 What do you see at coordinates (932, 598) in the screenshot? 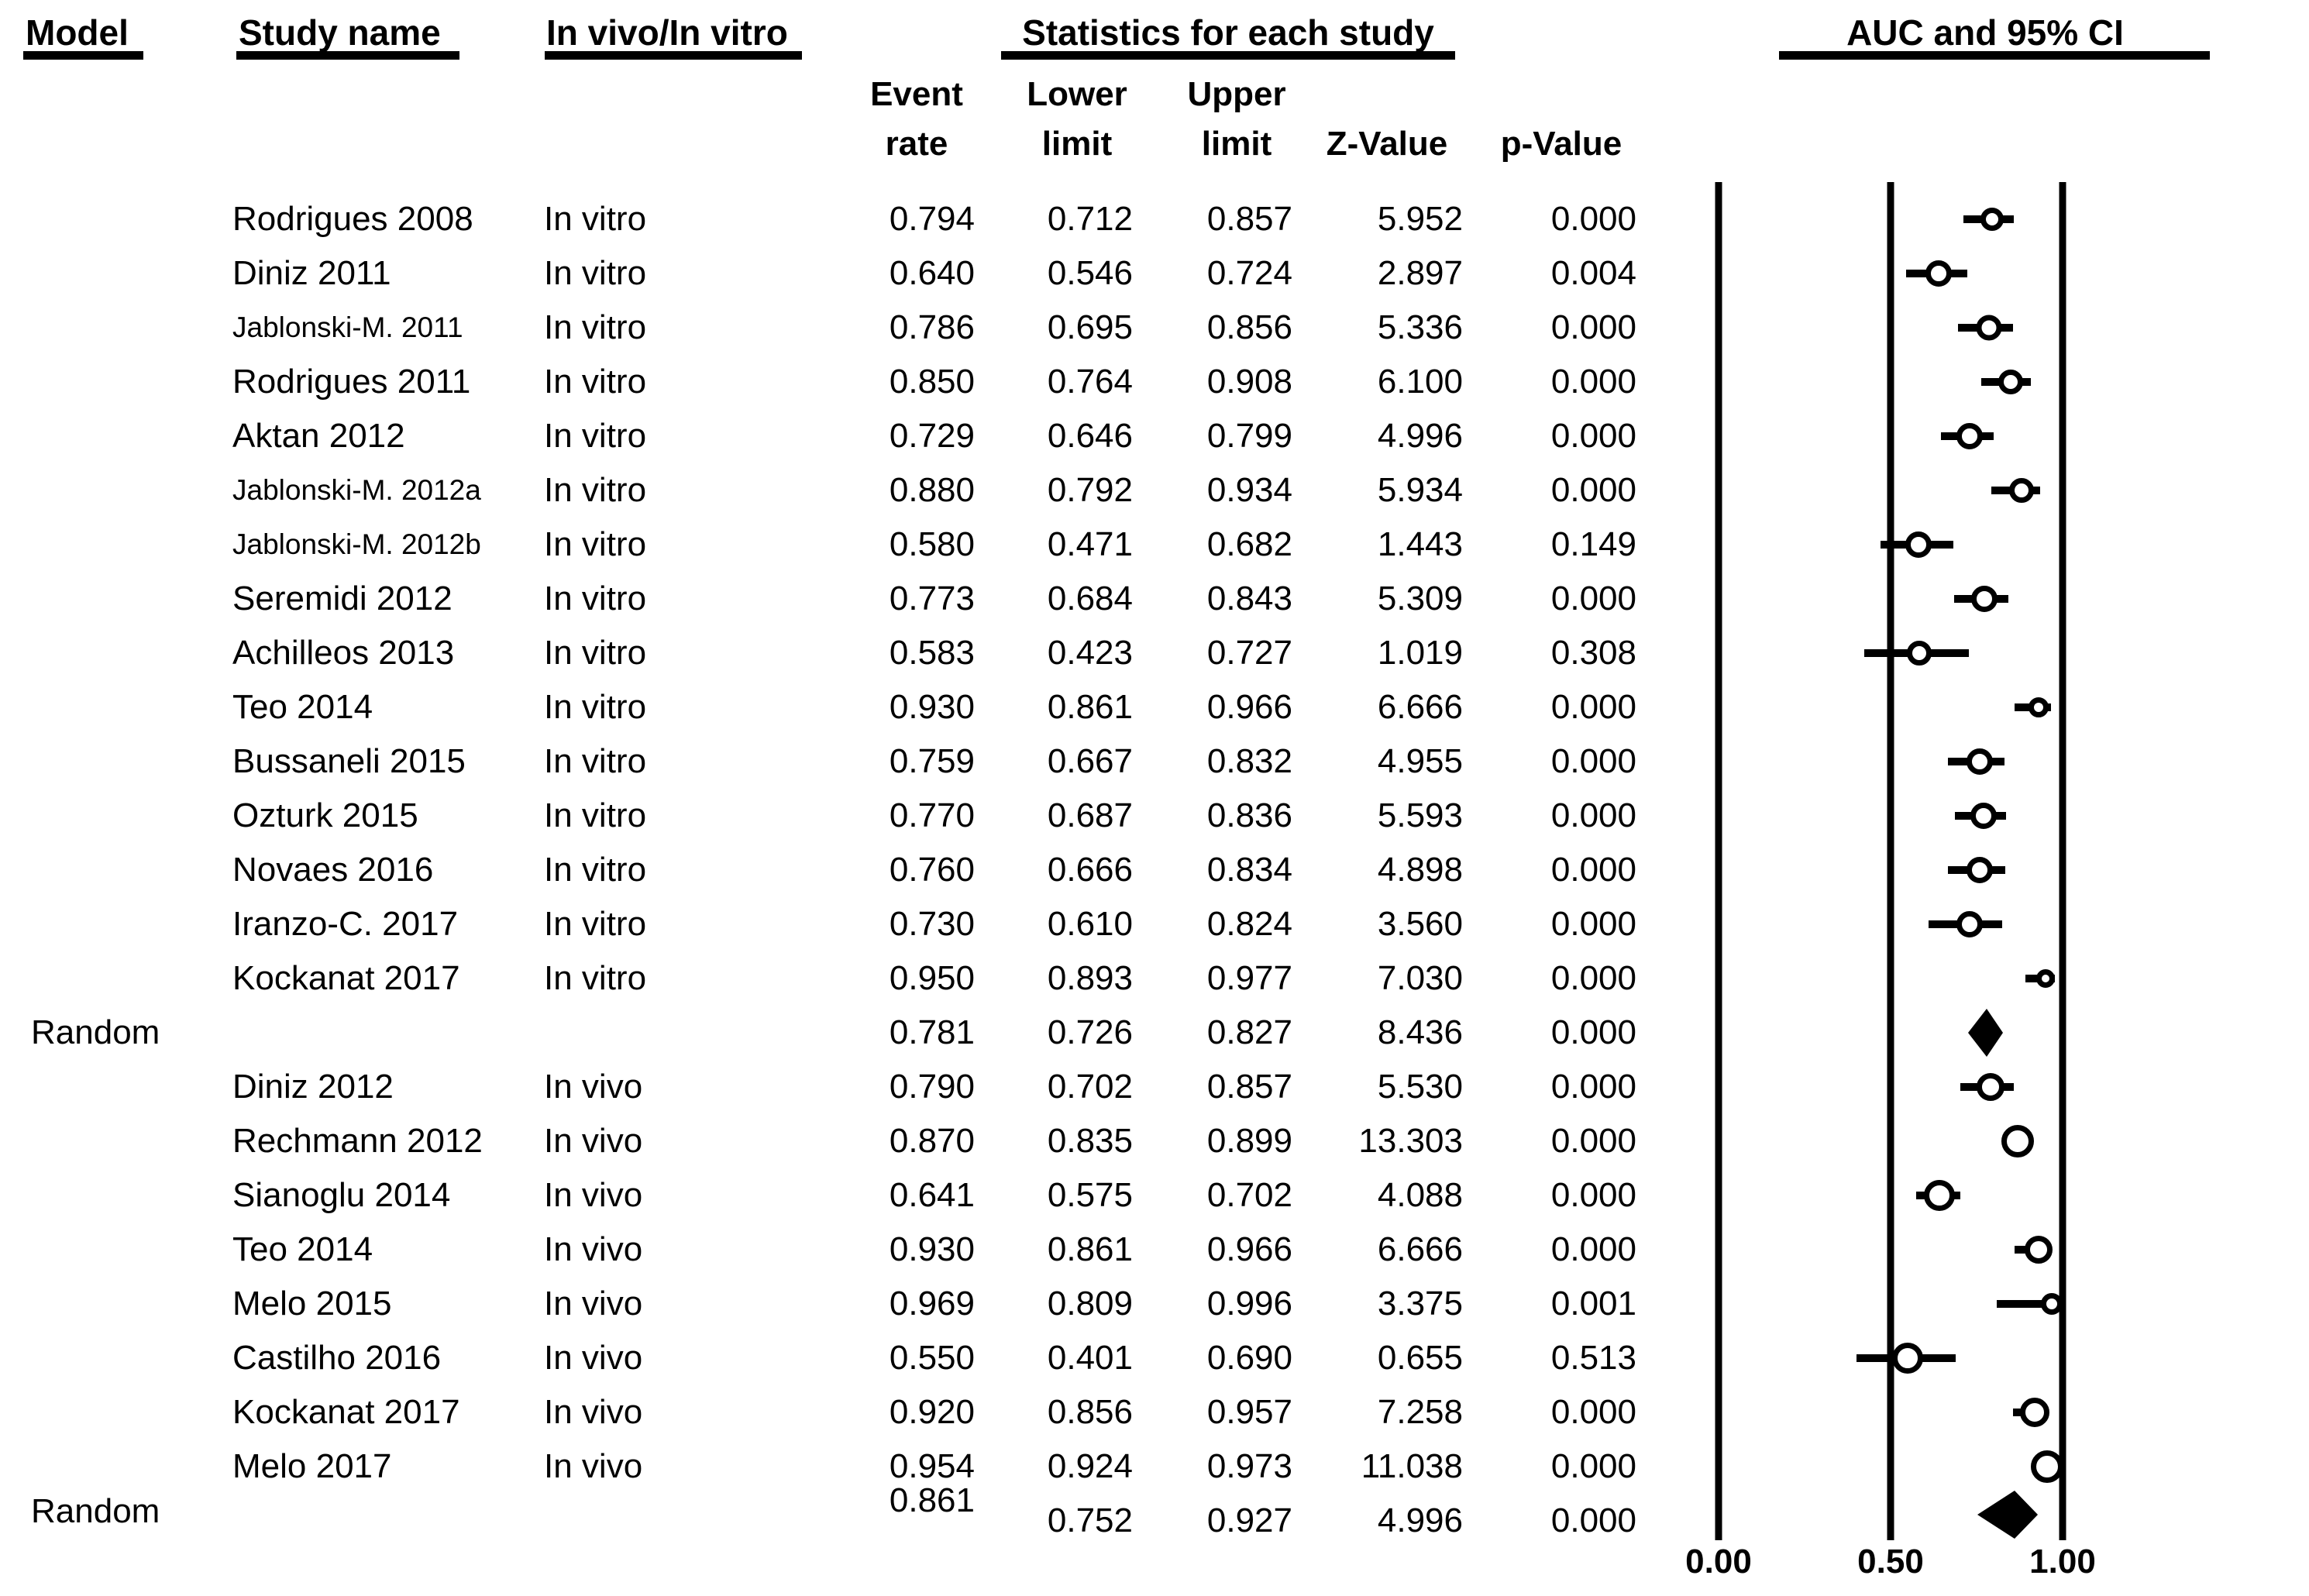
I see `event-rate-value: 0.773` at bounding box center [932, 598].